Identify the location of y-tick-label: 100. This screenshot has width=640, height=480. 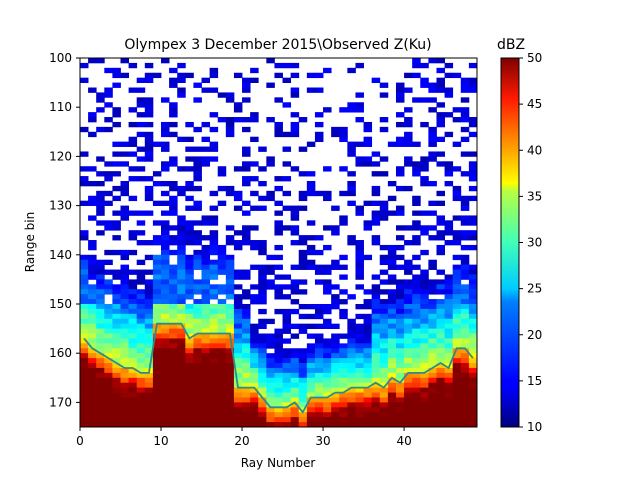
(60, 58).